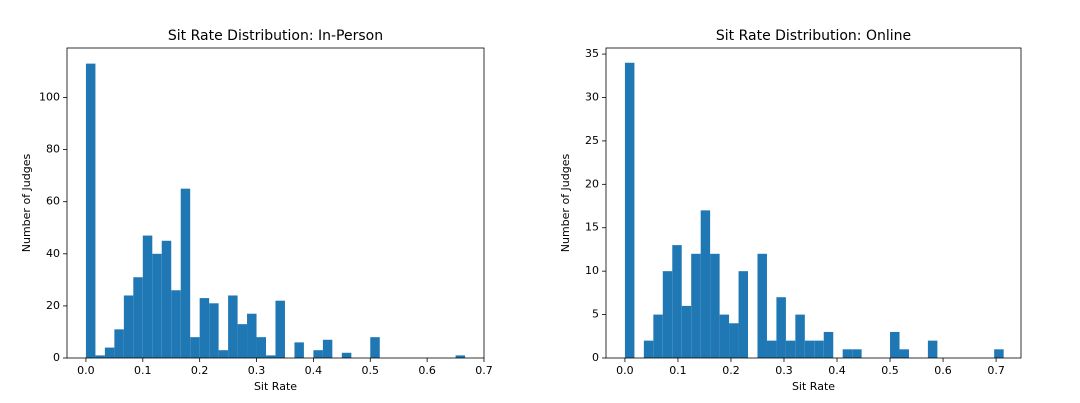  Describe the element at coordinates (592, 53) in the screenshot. I see `y-tick-label: 35` at that location.